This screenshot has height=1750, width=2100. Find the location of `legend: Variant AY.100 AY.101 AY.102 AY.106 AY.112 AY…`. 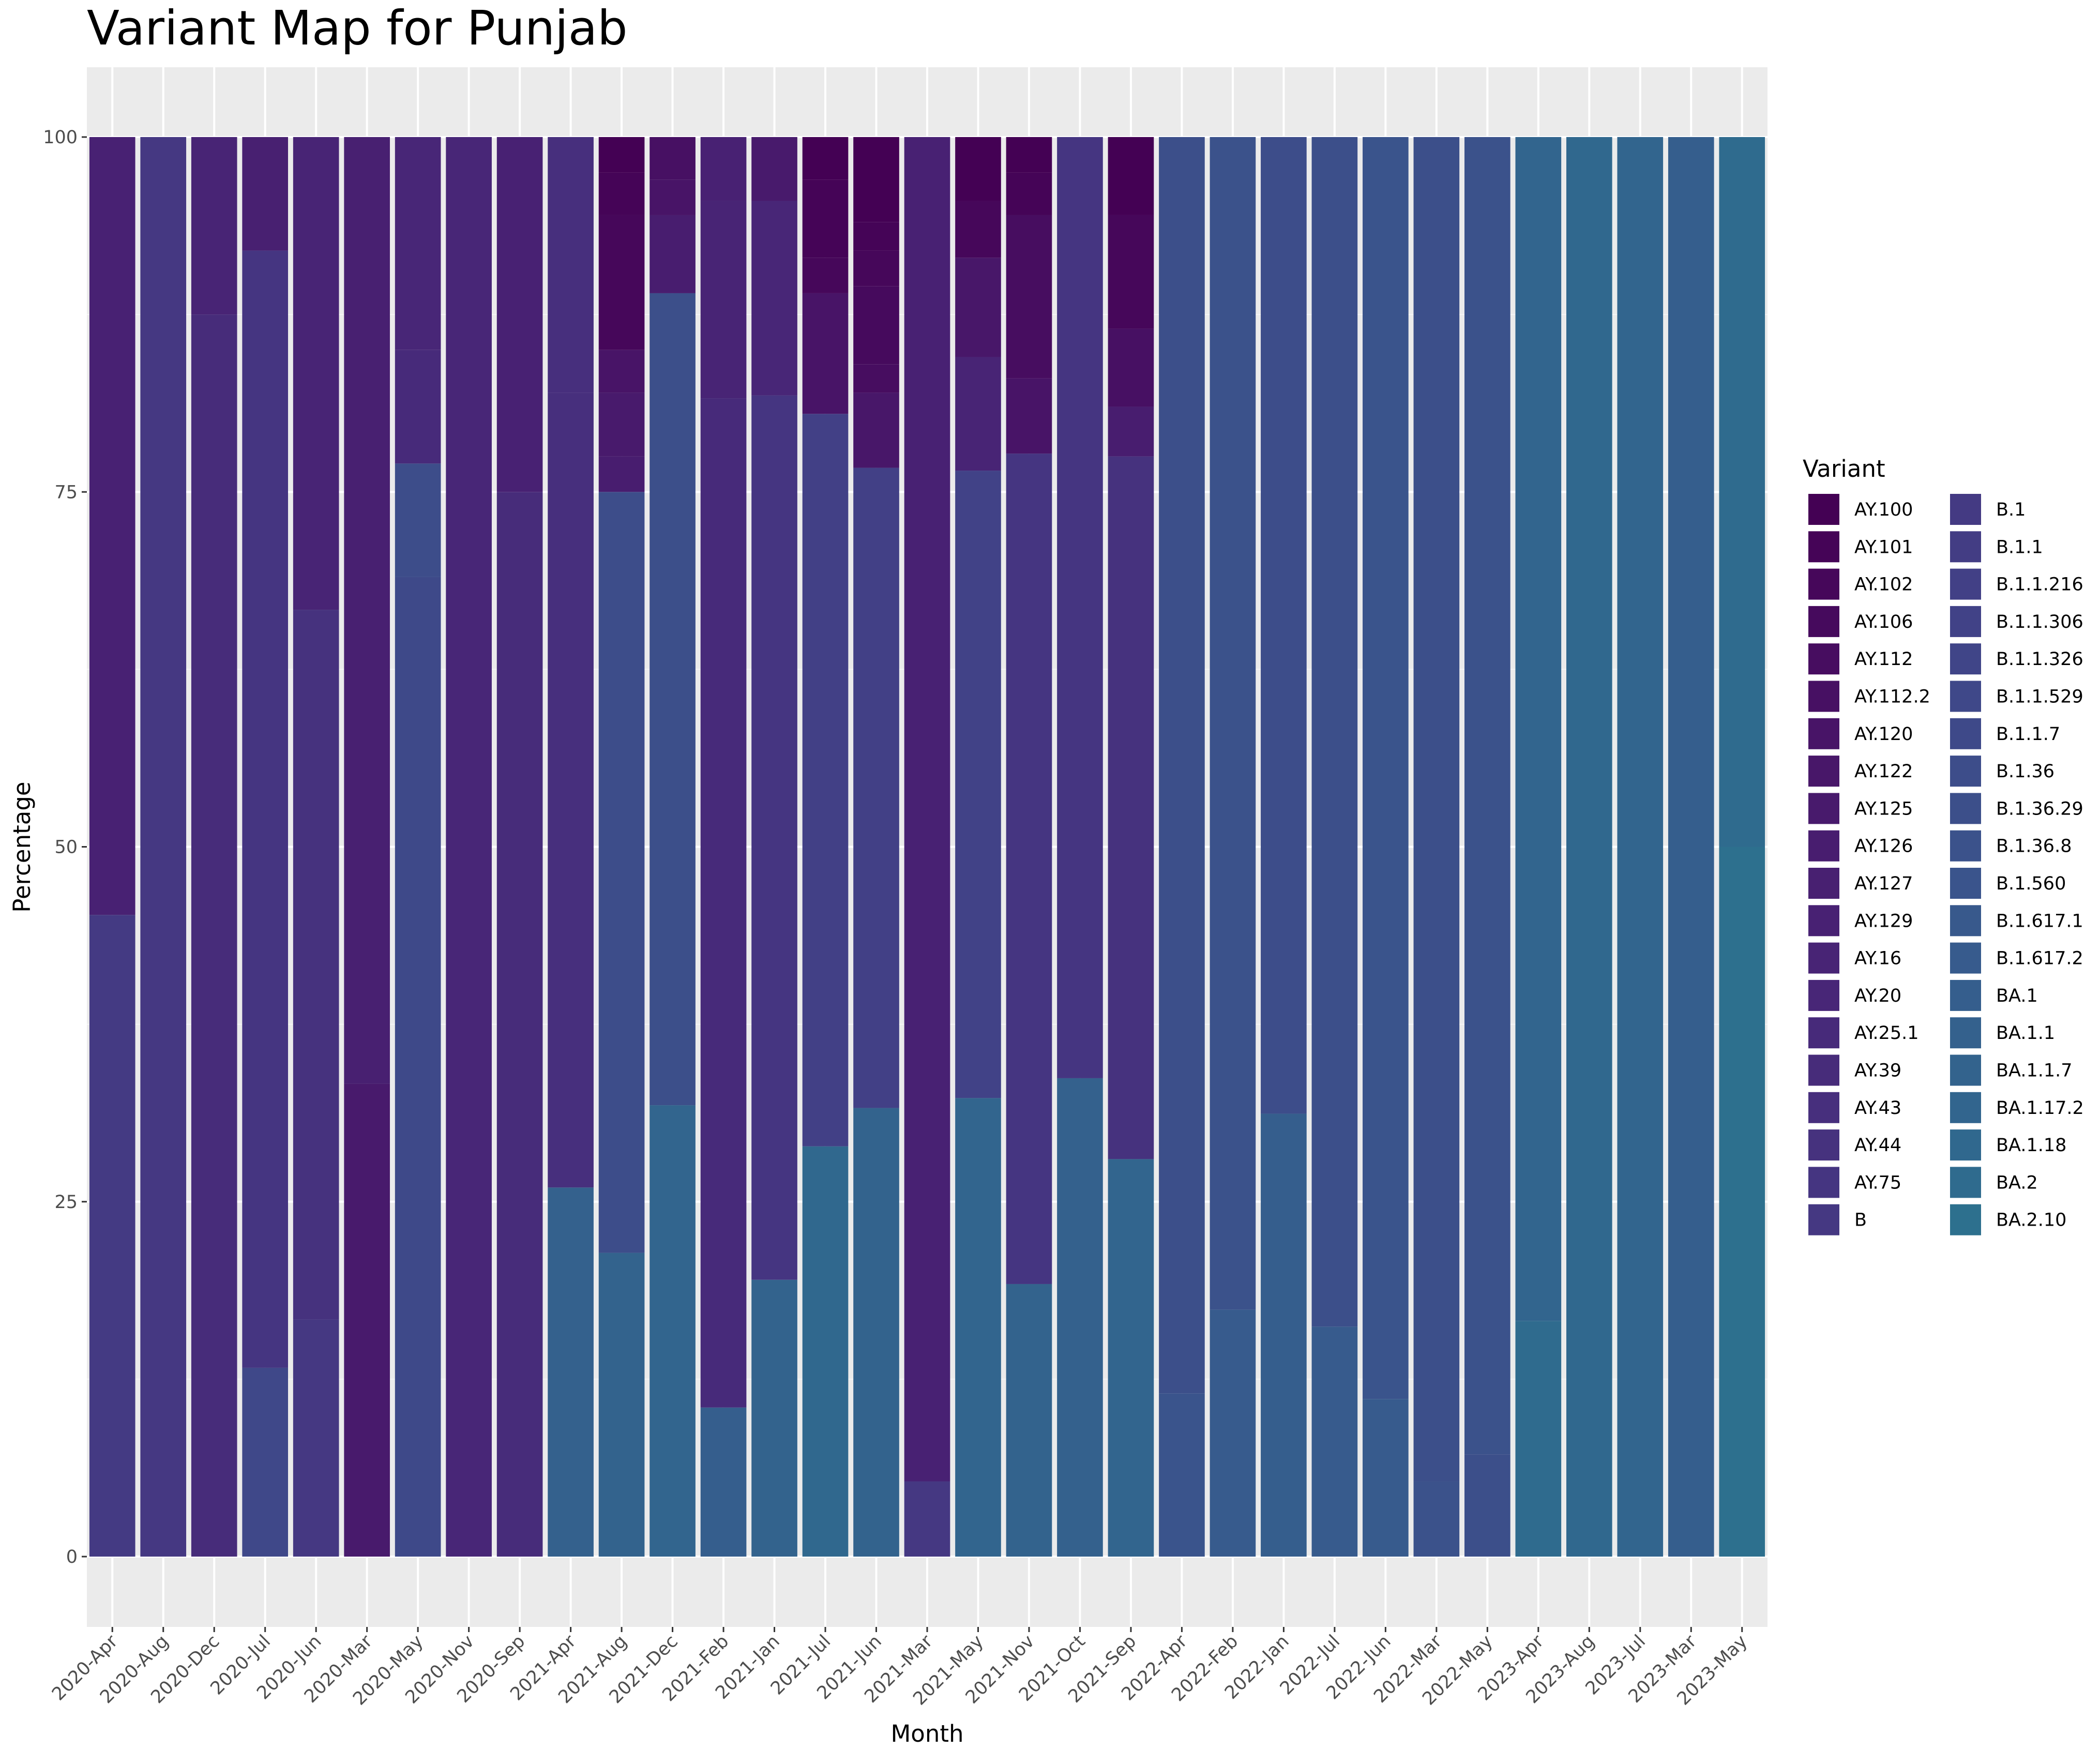

legend: Variant AY.100 AY.101 AY.102 AY.106 AY.112 AY… is located at coordinates (1944, 846).